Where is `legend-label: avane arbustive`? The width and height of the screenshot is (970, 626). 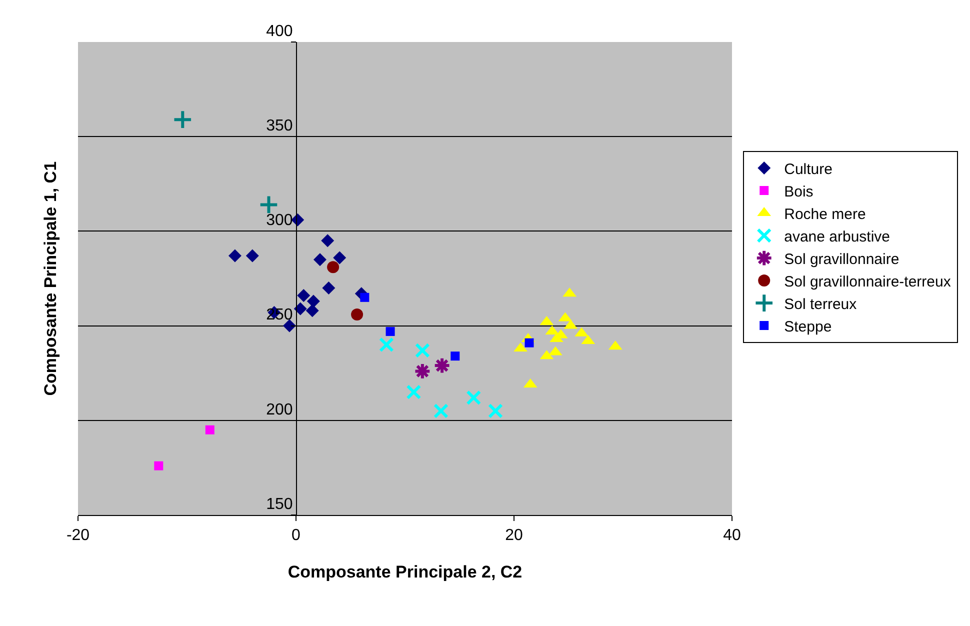
legend-label: avane arbustive is located at coordinates (837, 237).